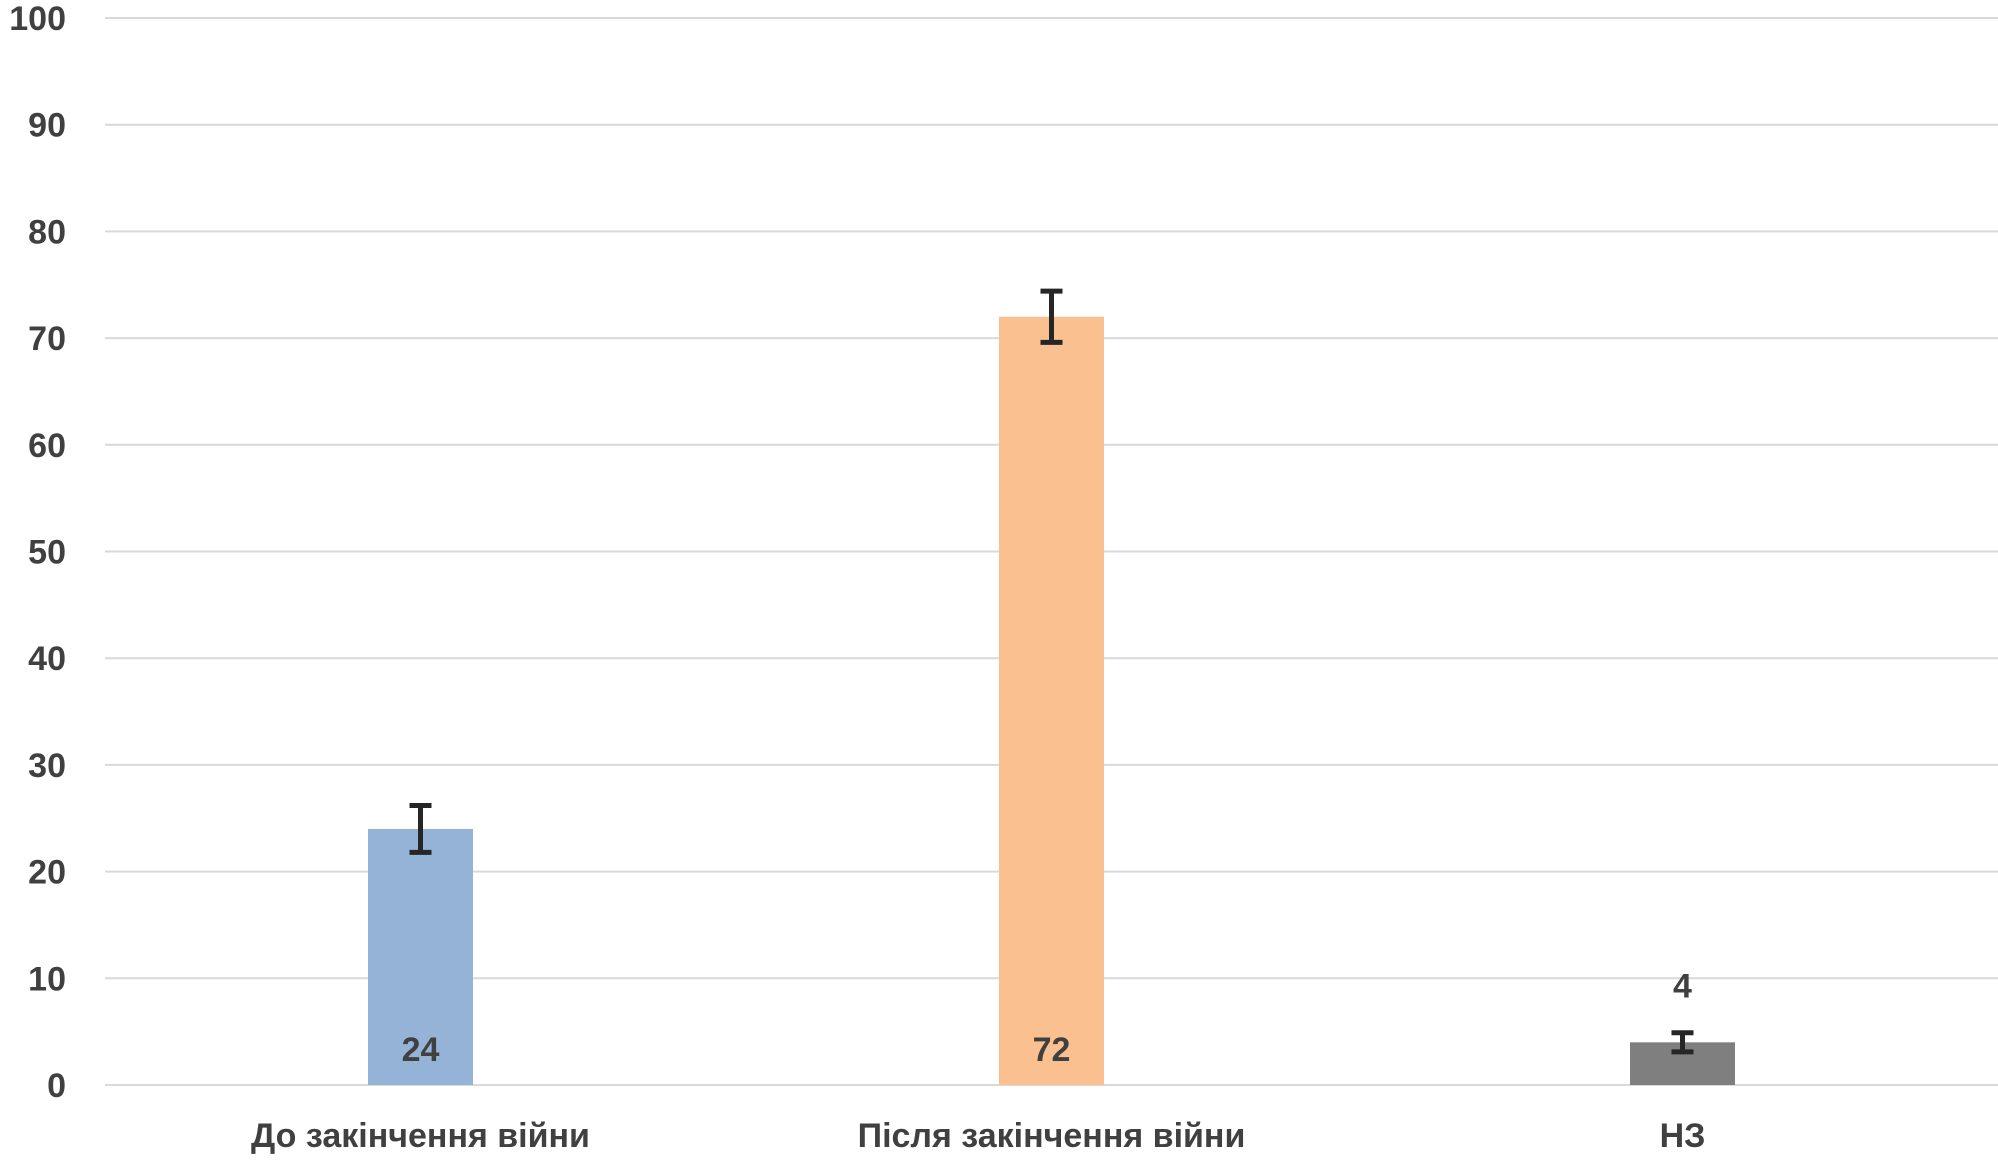 The image size is (1998, 1161). I want to click on y-tick-label-30: 30, so click(47, 766).